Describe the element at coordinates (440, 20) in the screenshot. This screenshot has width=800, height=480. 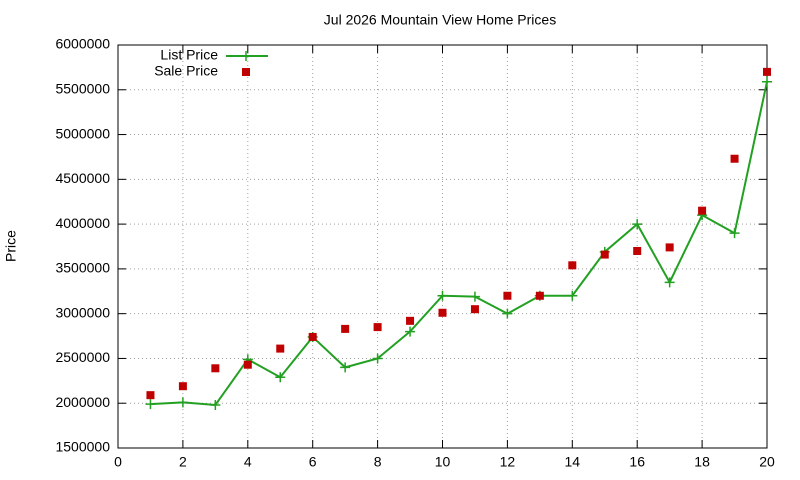
I see `chart-title: Jul 2026 Mountain View Home Prices` at that location.